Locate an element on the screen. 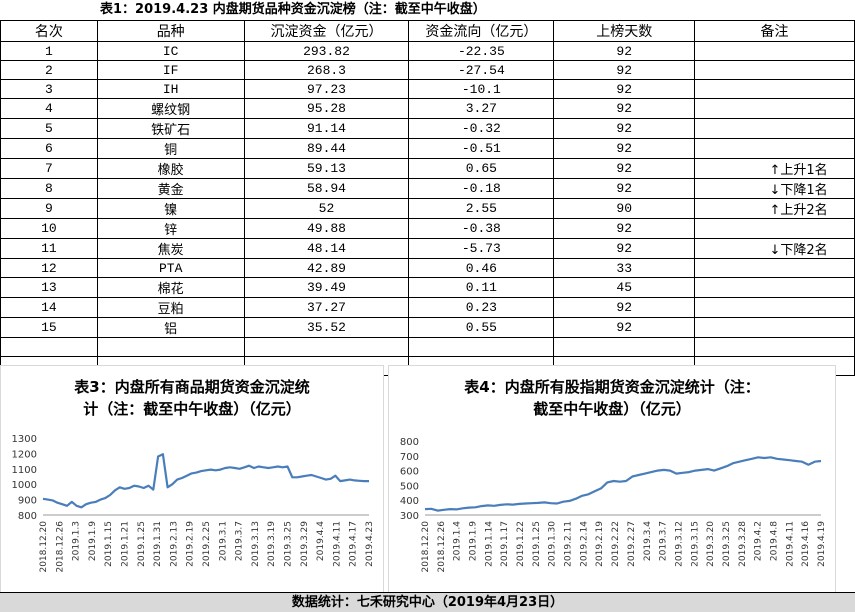 The height and width of the screenshot is (612, 855). cell-days: 33 is located at coordinates (624, 268).